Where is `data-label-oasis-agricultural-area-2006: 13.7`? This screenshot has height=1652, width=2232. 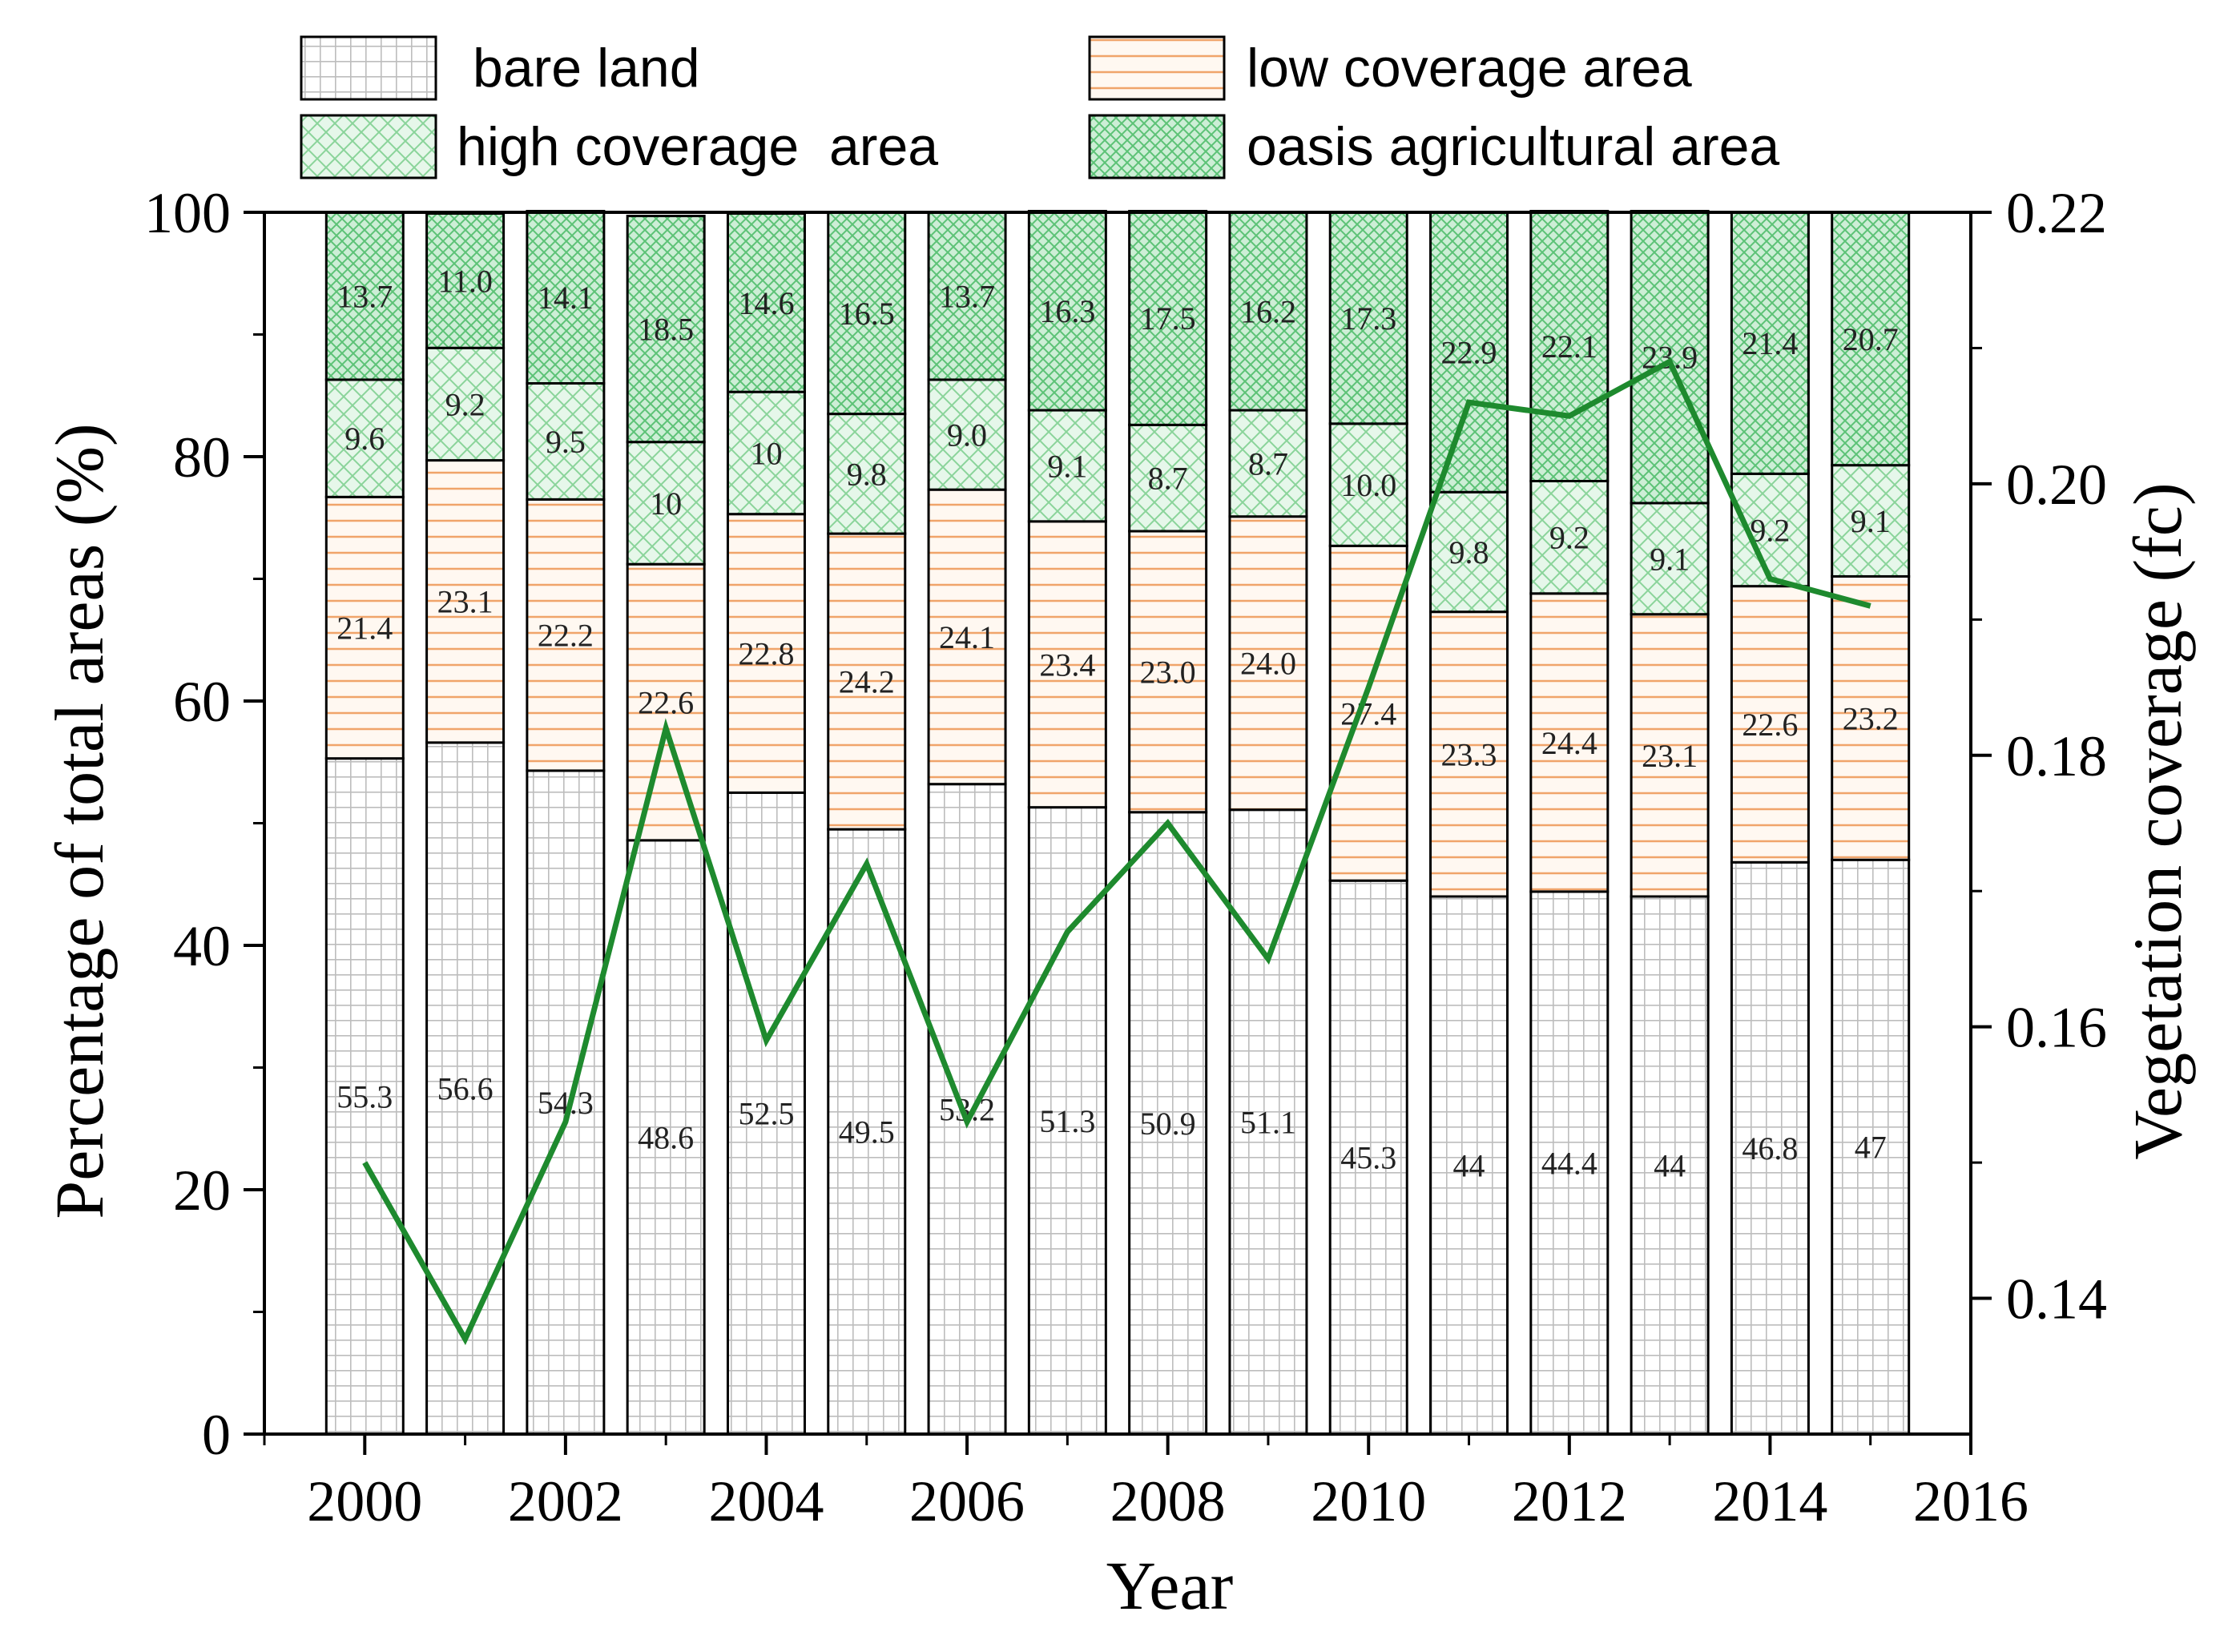
data-label-oasis-agricultural-area-2006: 13.7 is located at coordinates (967, 296).